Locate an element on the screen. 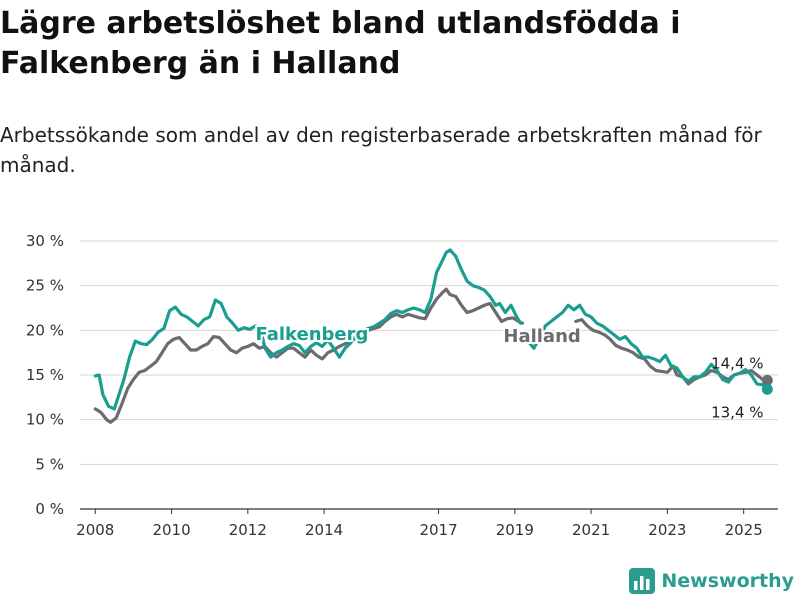 This screenshot has height=600, width=800. brand-name: Newsworthy is located at coordinates (727, 581).